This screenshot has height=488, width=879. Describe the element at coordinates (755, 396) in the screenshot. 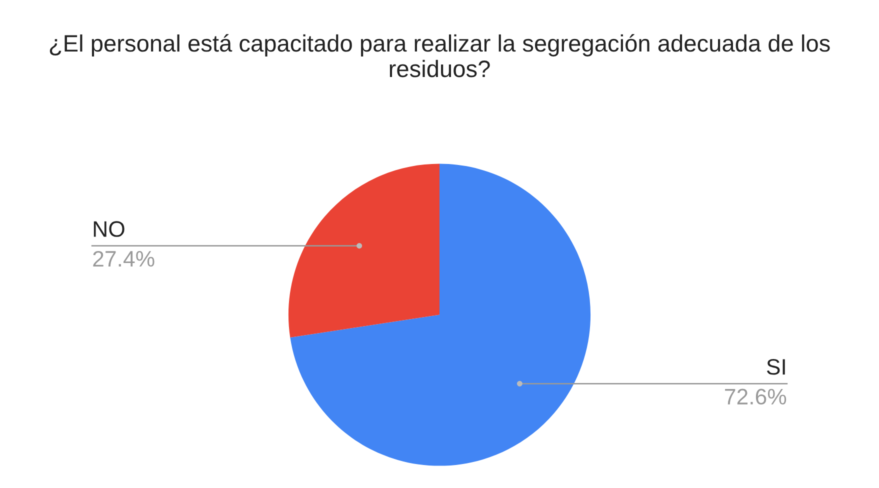

I see `data-label: 72.6%` at that location.